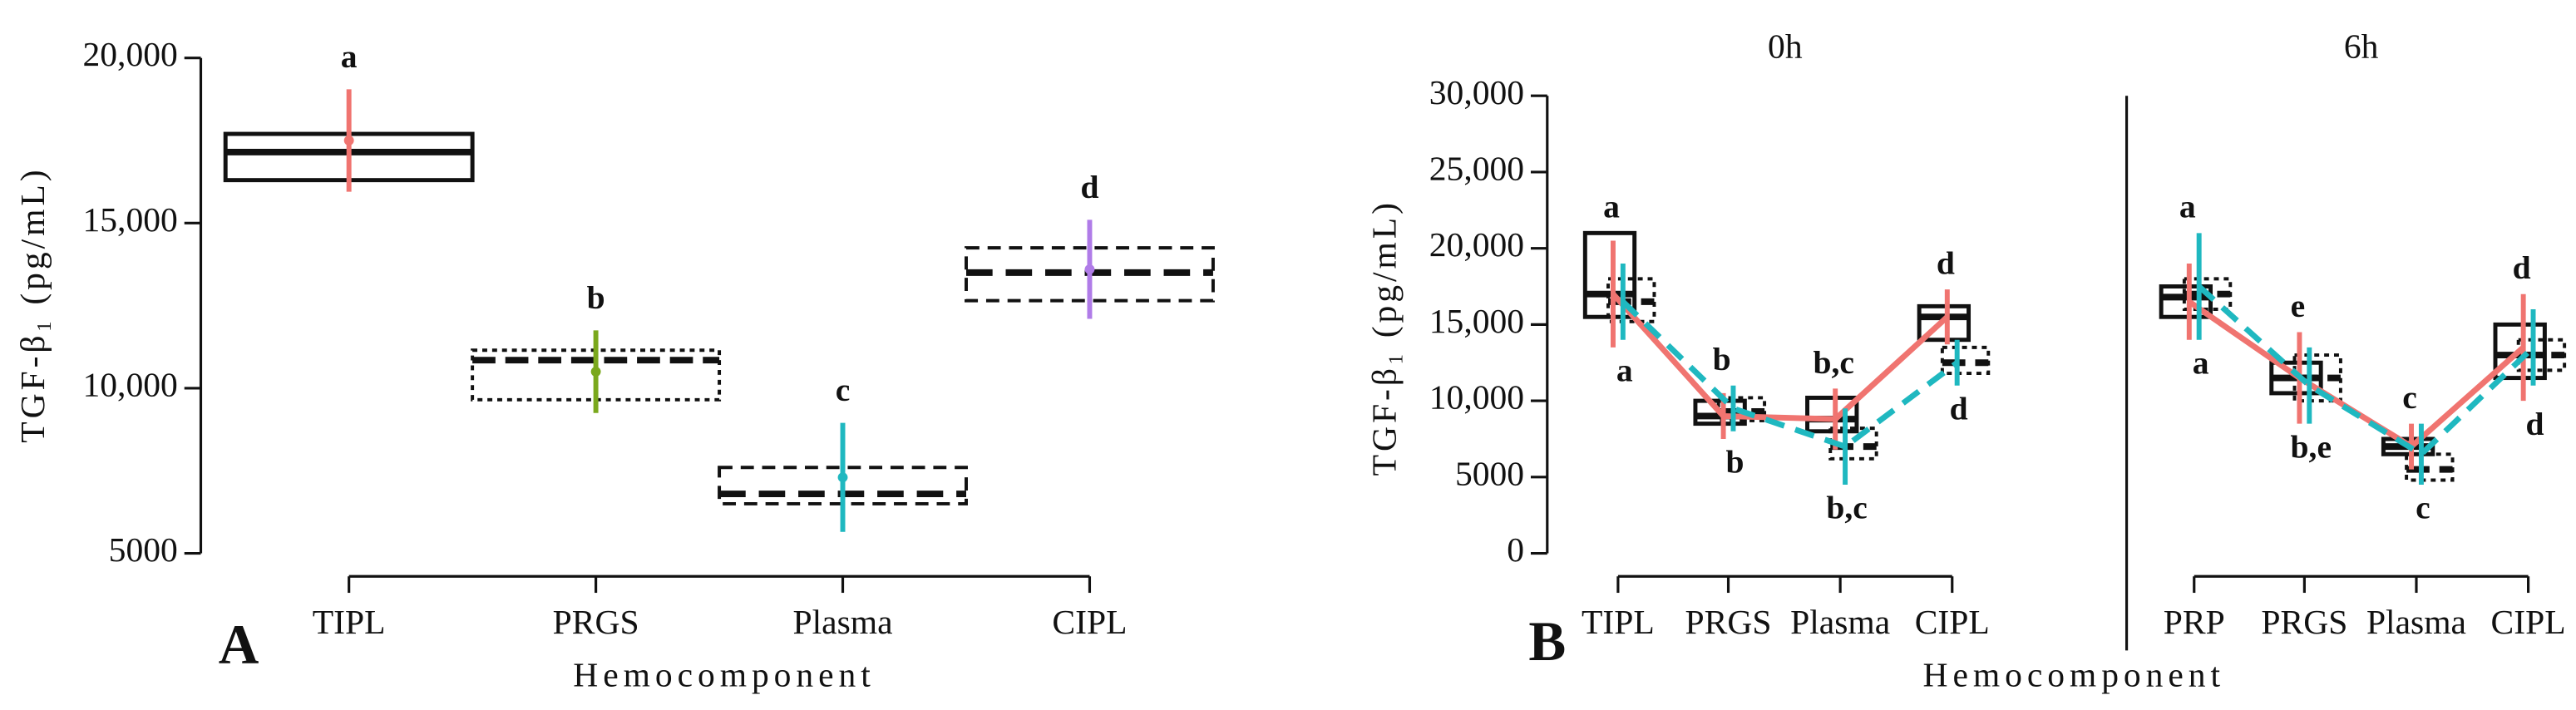  What do you see at coordinates (239, 645) in the screenshot?
I see `panel-label: A` at bounding box center [239, 645].